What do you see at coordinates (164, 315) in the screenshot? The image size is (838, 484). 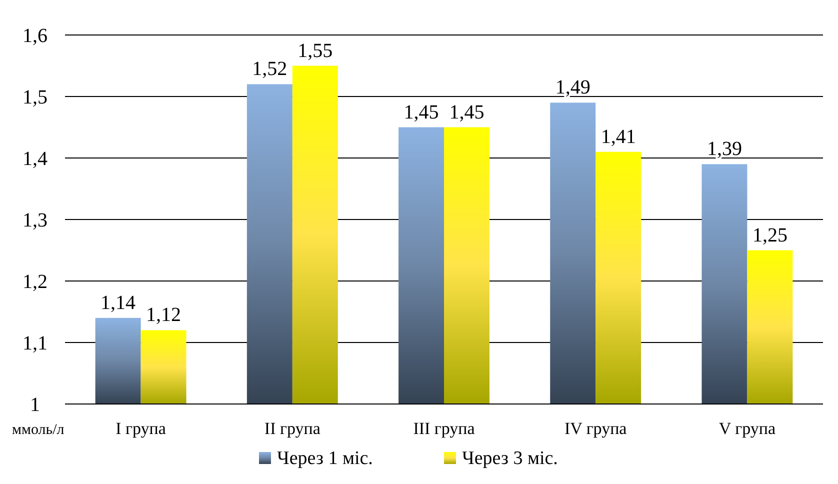 I see `data-label: 1,12` at bounding box center [164, 315].